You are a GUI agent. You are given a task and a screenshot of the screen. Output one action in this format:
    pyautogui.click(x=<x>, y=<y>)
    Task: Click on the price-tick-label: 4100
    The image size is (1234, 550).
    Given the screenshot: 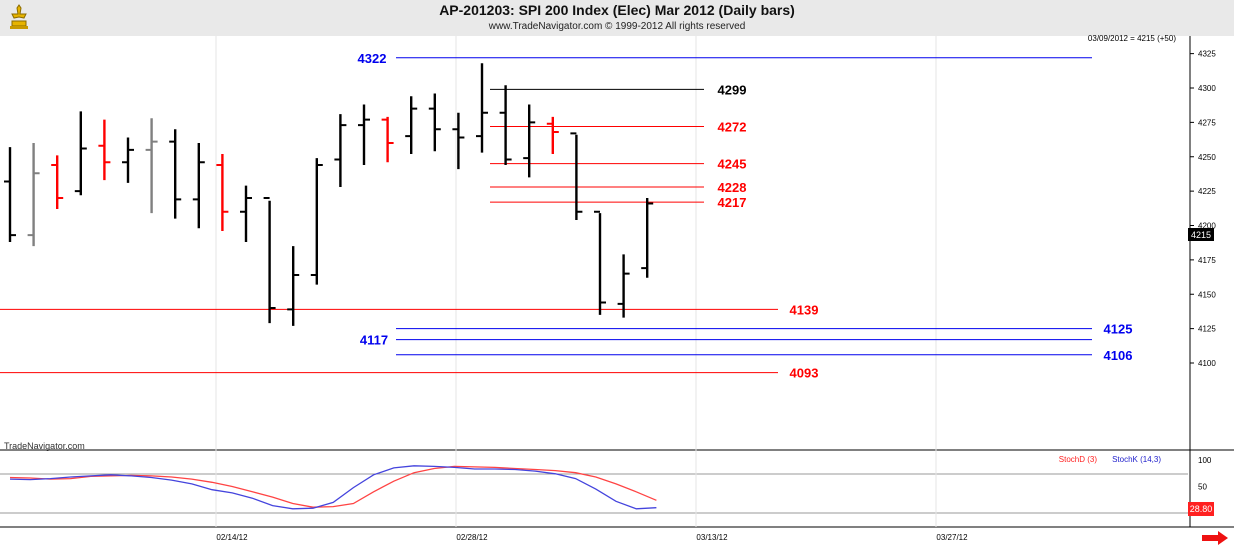 What is the action you would take?
    pyautogui.click(x=1207, y=363)
    